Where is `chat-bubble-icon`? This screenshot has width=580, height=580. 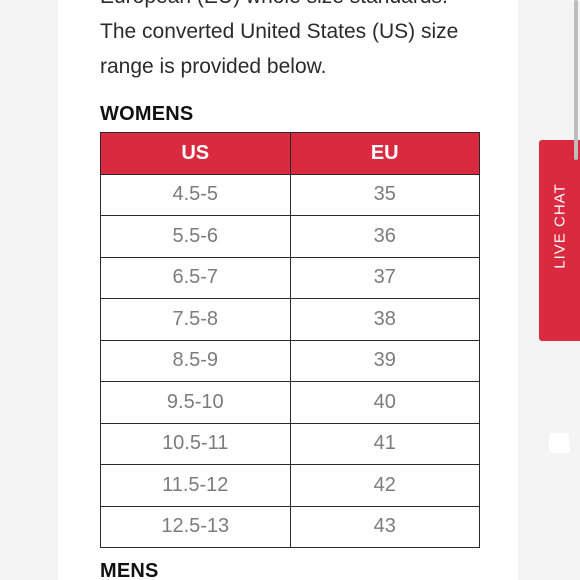
chat-bubble-icon is located at coordinates (560, 444).